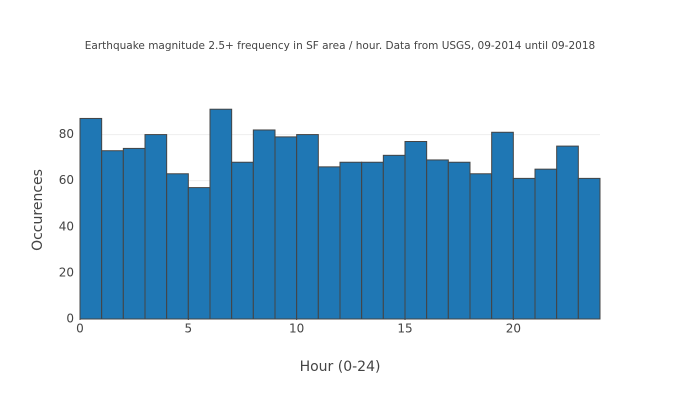  Describe the element at coordinates (189, 329) in the screenshot. I see `x-tick-label: 5` at that location.